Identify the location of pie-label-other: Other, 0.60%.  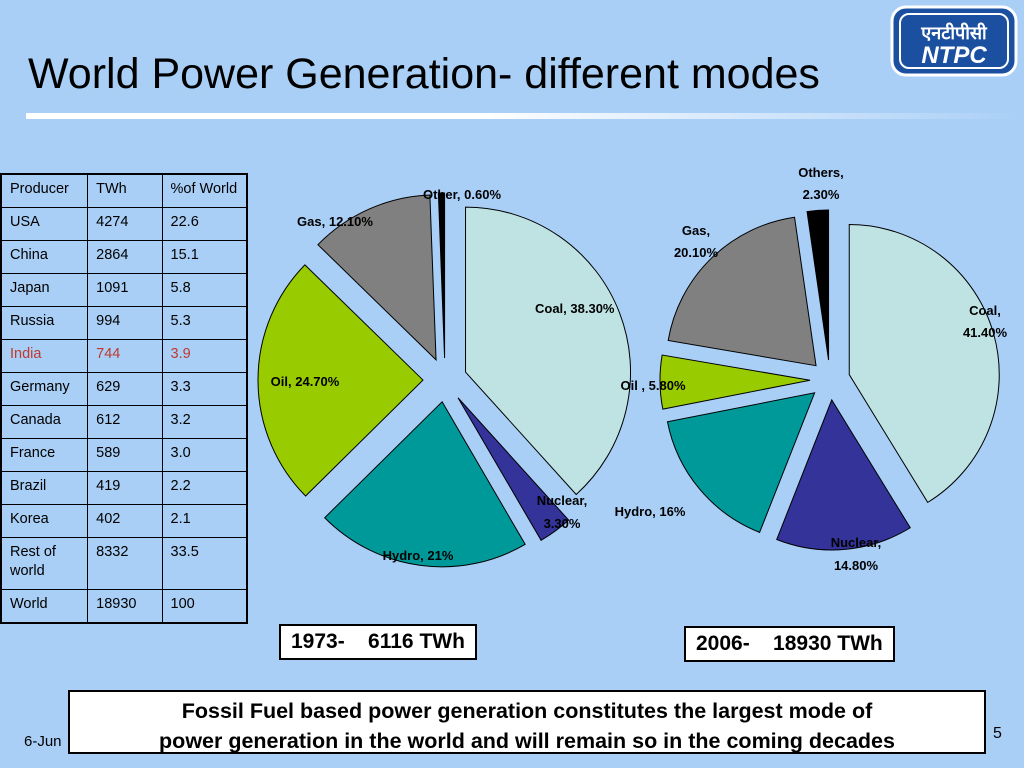
(462, 194).